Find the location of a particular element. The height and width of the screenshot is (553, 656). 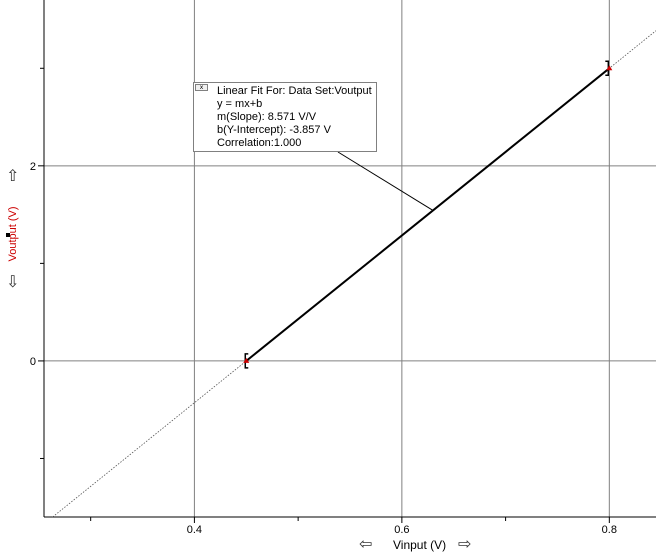

scroll-down-icon: ⇩ is located at coordinates (13, 281).